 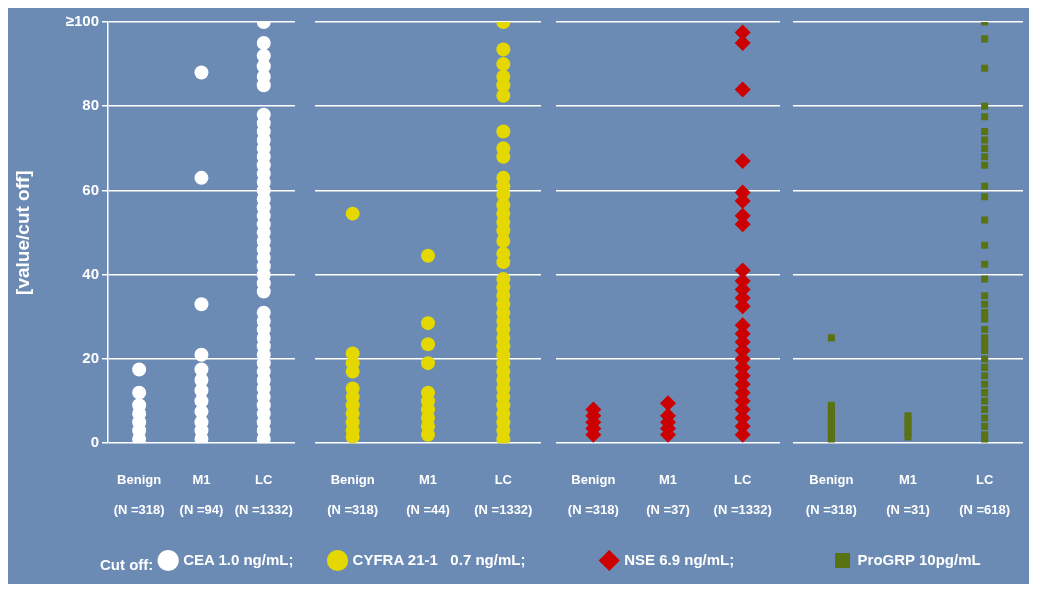 I want to click on legend-title: Cut off:, so click(x=127, y=564).